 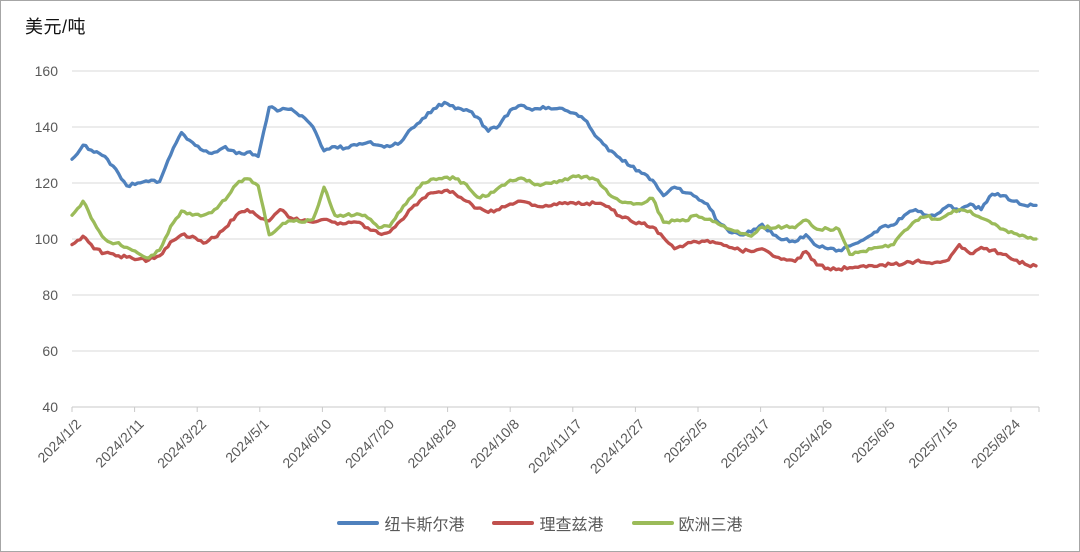 What do you see at coordinates (571, 525) in the screenshot?
I see `legend-label-richards-bay: 理查兹港` at bounding box center [571, 525].